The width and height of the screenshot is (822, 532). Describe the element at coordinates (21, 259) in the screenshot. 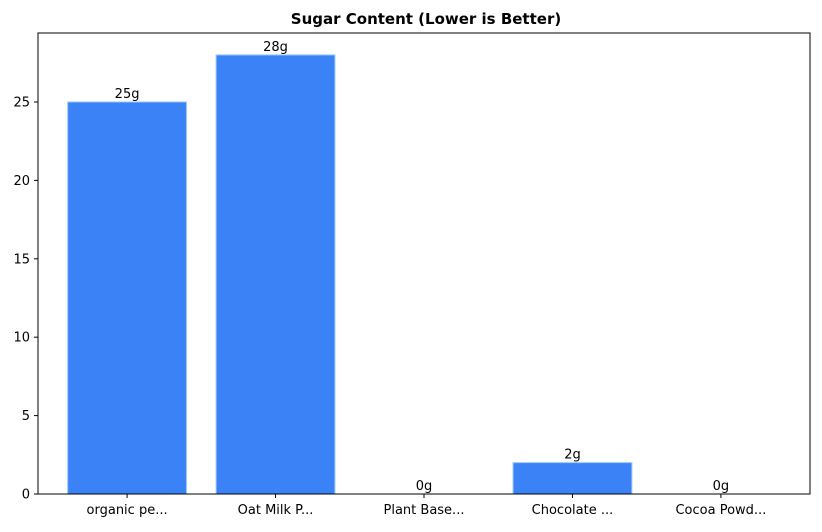

I see `y-tick-label: 15` at that location.